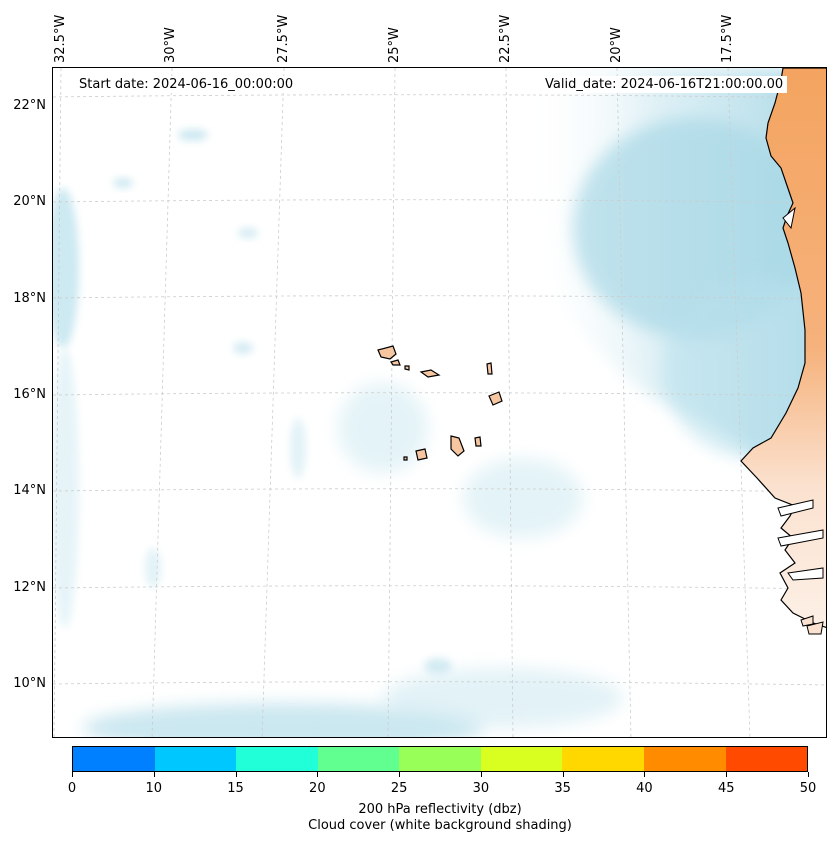  What do you see at coordinates (170, 45) in the screenshot?
I see `lon-label-30w: 30°W` at bounding box center [170, 45].